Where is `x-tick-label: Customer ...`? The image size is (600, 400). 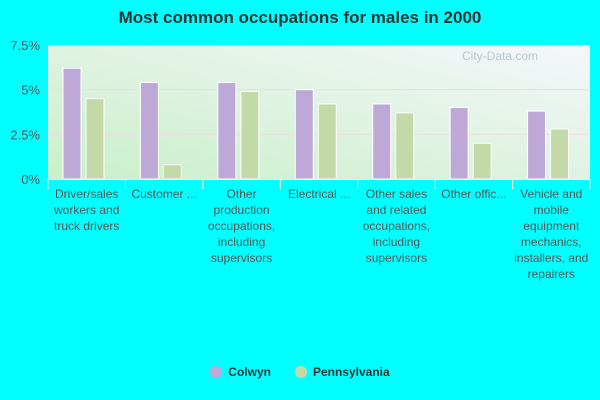
x-tick-label: Customer ... is located at coordinates (164, 194).